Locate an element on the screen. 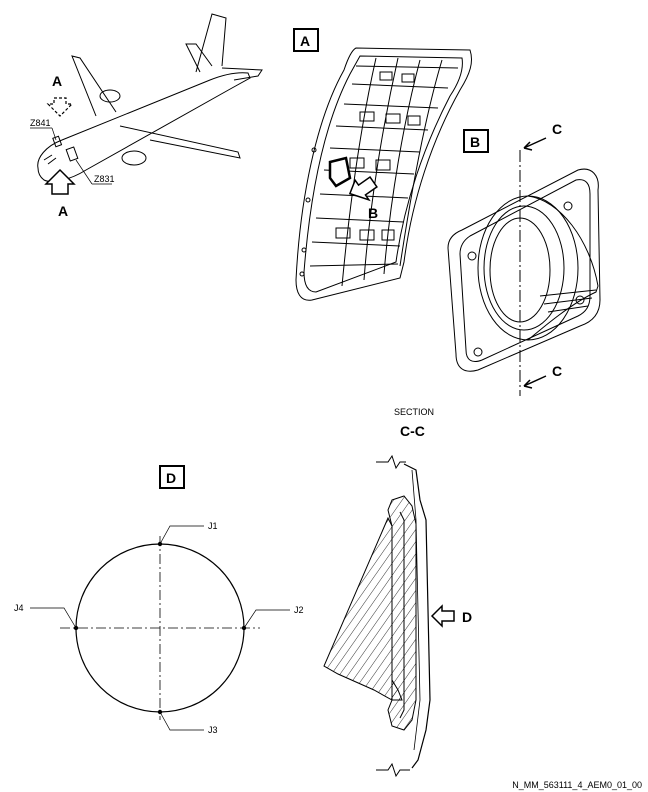  section-arrow-bottom is located at coordinates (535, 382).